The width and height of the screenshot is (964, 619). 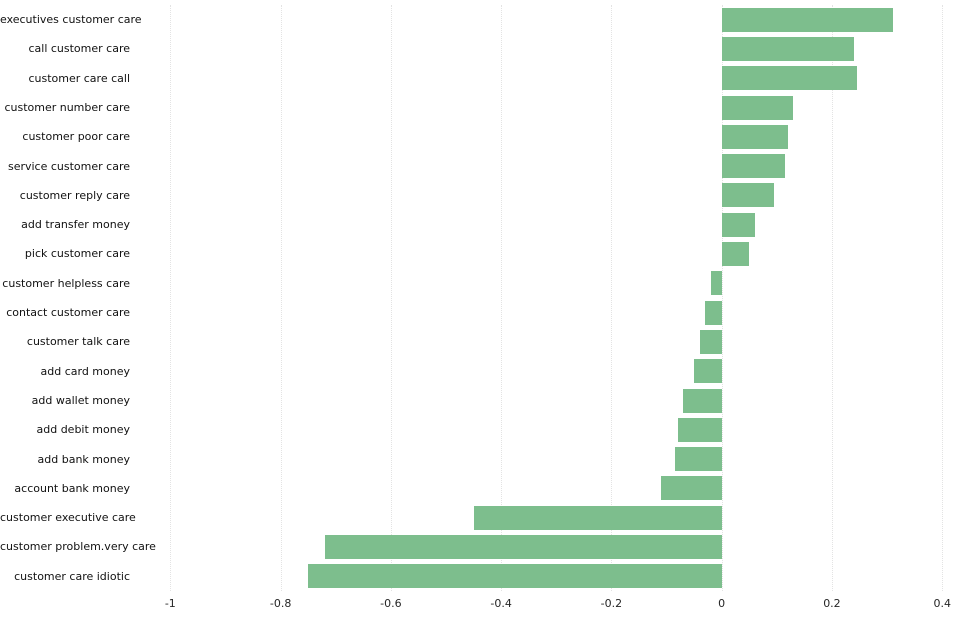 What do you see at coordinates (391, 603) in the screenshot?
I see `x-tick-label: -0.6` at bounding box center [391, 603].